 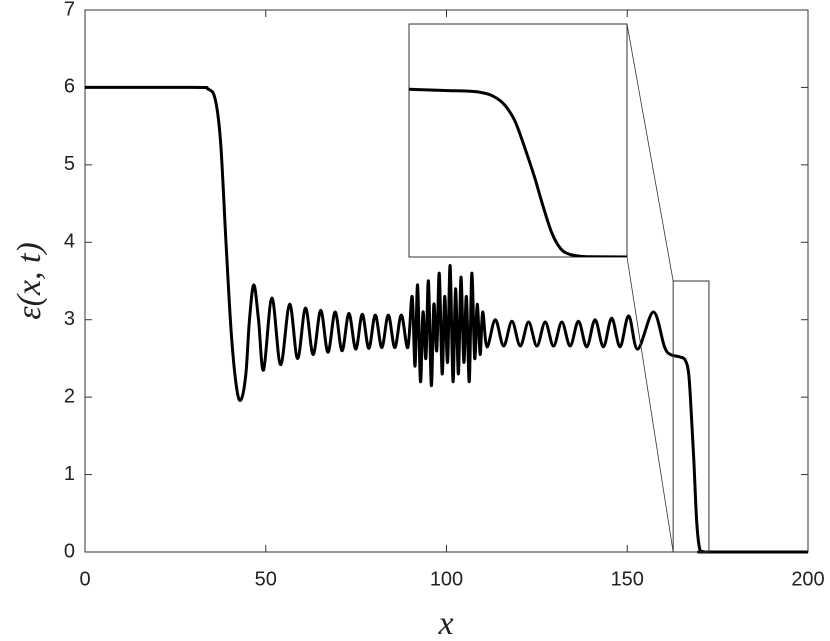 I want to click on inset-frame, so click(x=518, y=140).